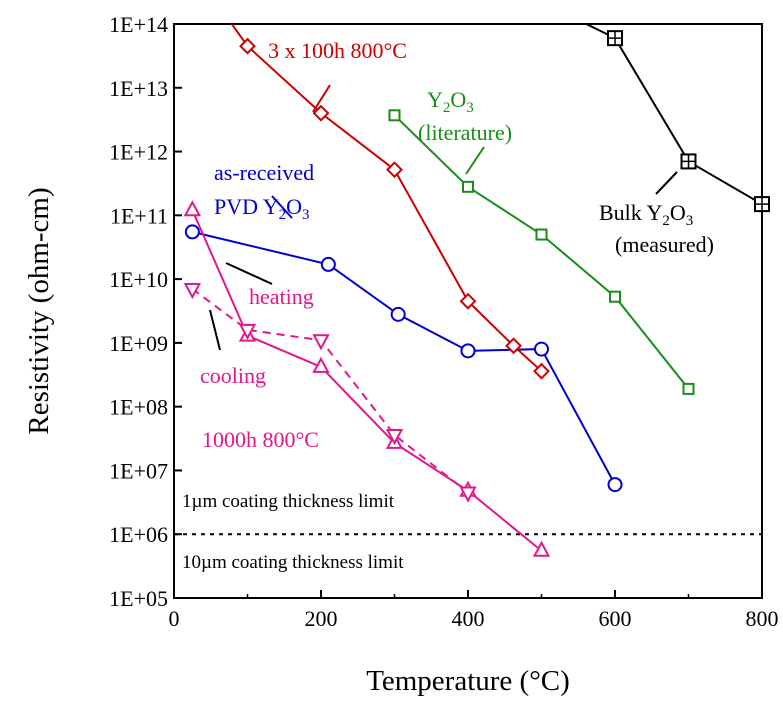 This screenshot has width=783, height=708. I want to click on y-axis-label: Resistivity (ohm-cm), so click(39, 310).